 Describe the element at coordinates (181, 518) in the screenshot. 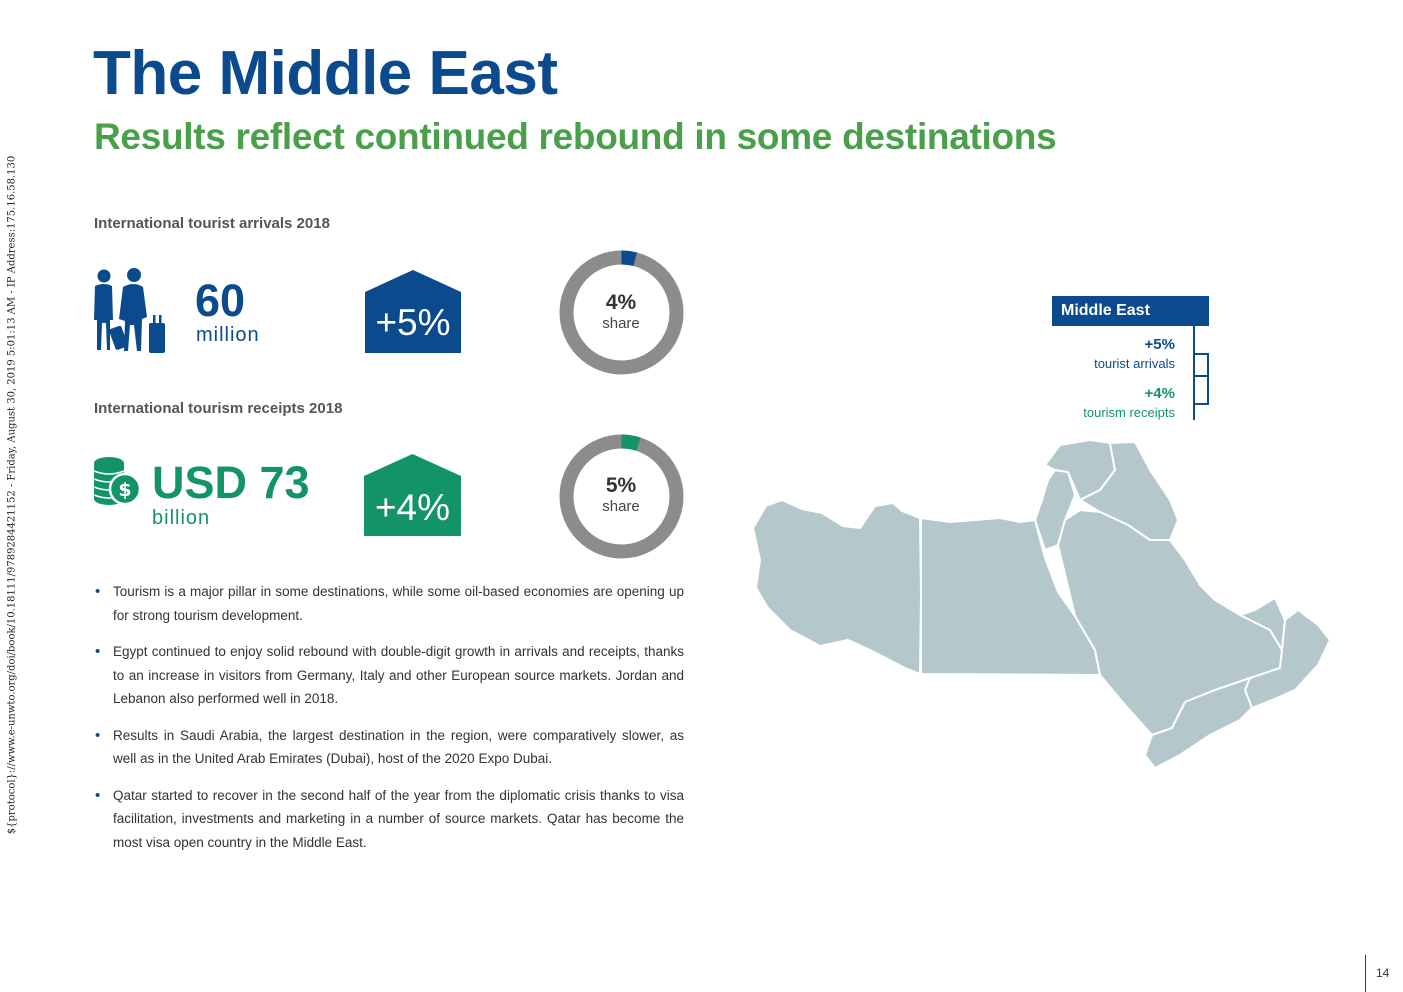

I see `receipts-unit: billion` at that location.